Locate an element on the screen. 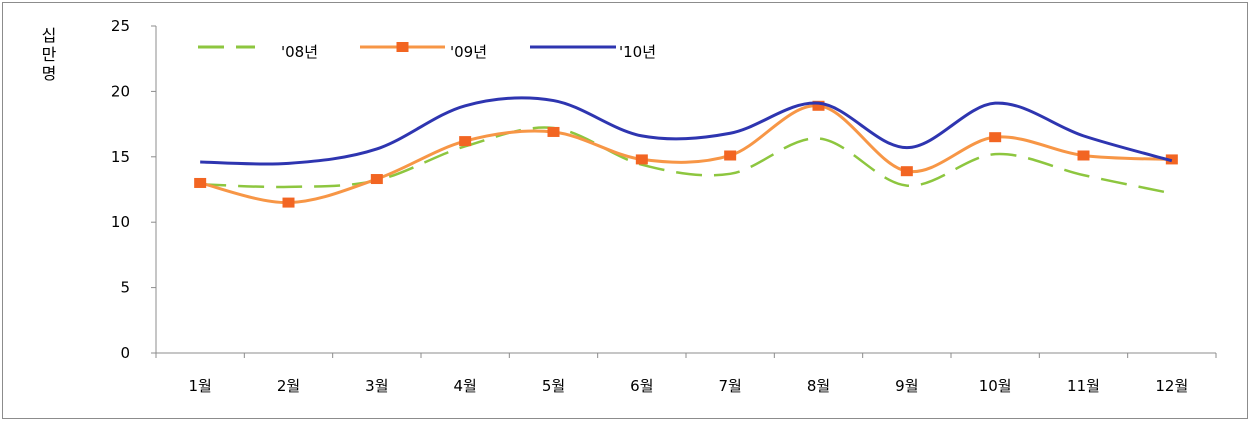 The image size is (1252, 423). x-tick-label: 7월 is located at coordinates (729, 386).